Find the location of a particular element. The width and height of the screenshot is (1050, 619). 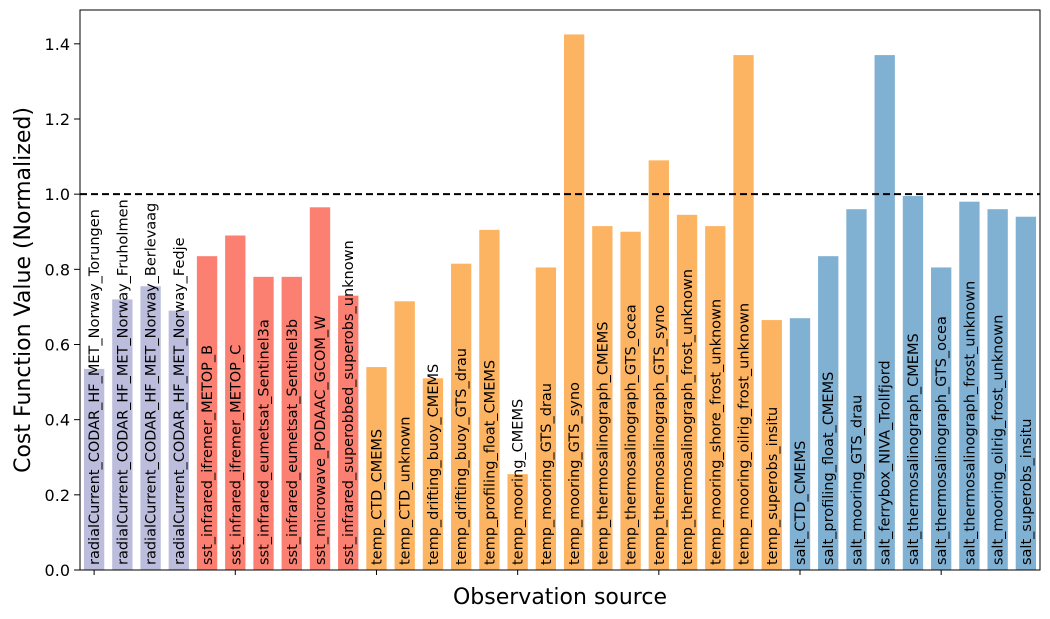

bar-temp_mooring_GTS_drau is located at coordinates (546, 418).